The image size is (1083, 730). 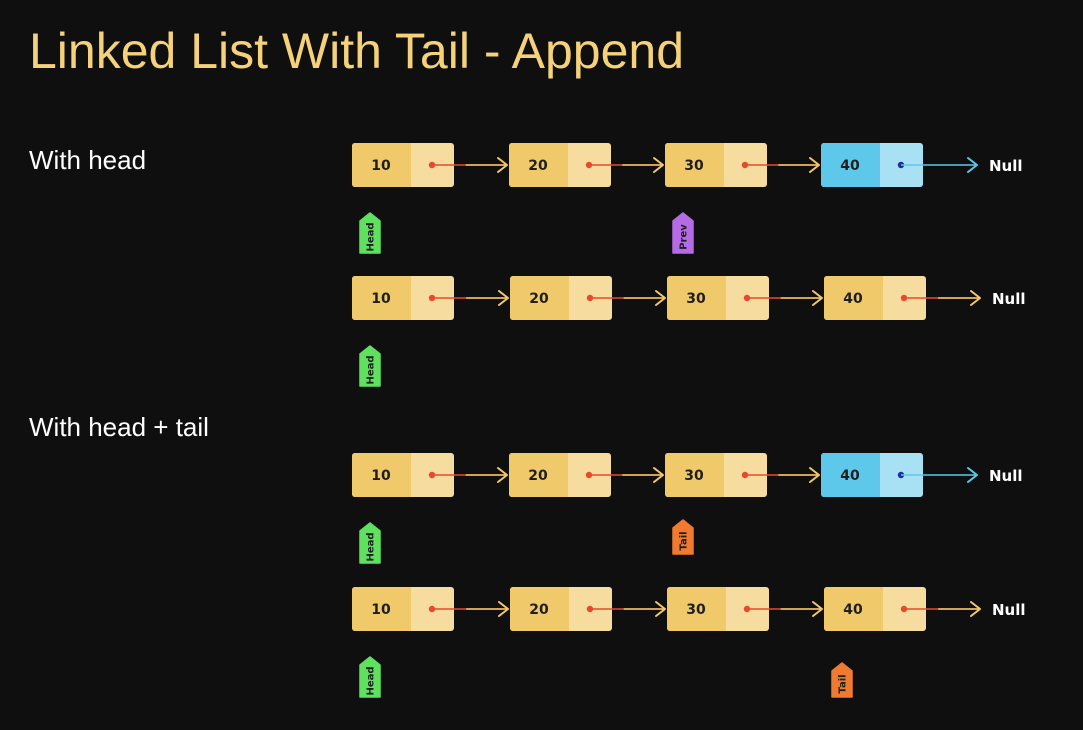 I want to click on list-row: 10 20 30 40 Null Head, so click(x=689, y=331).